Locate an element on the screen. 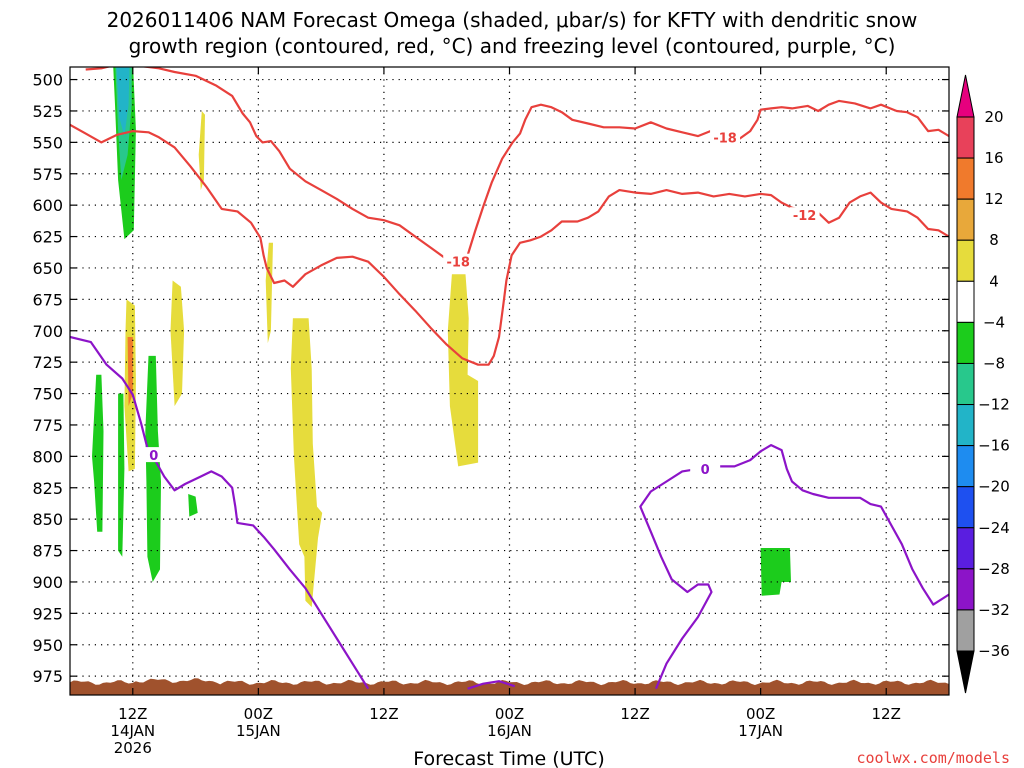  ytick-label-550: 550 is located at coordinates (47, 142).